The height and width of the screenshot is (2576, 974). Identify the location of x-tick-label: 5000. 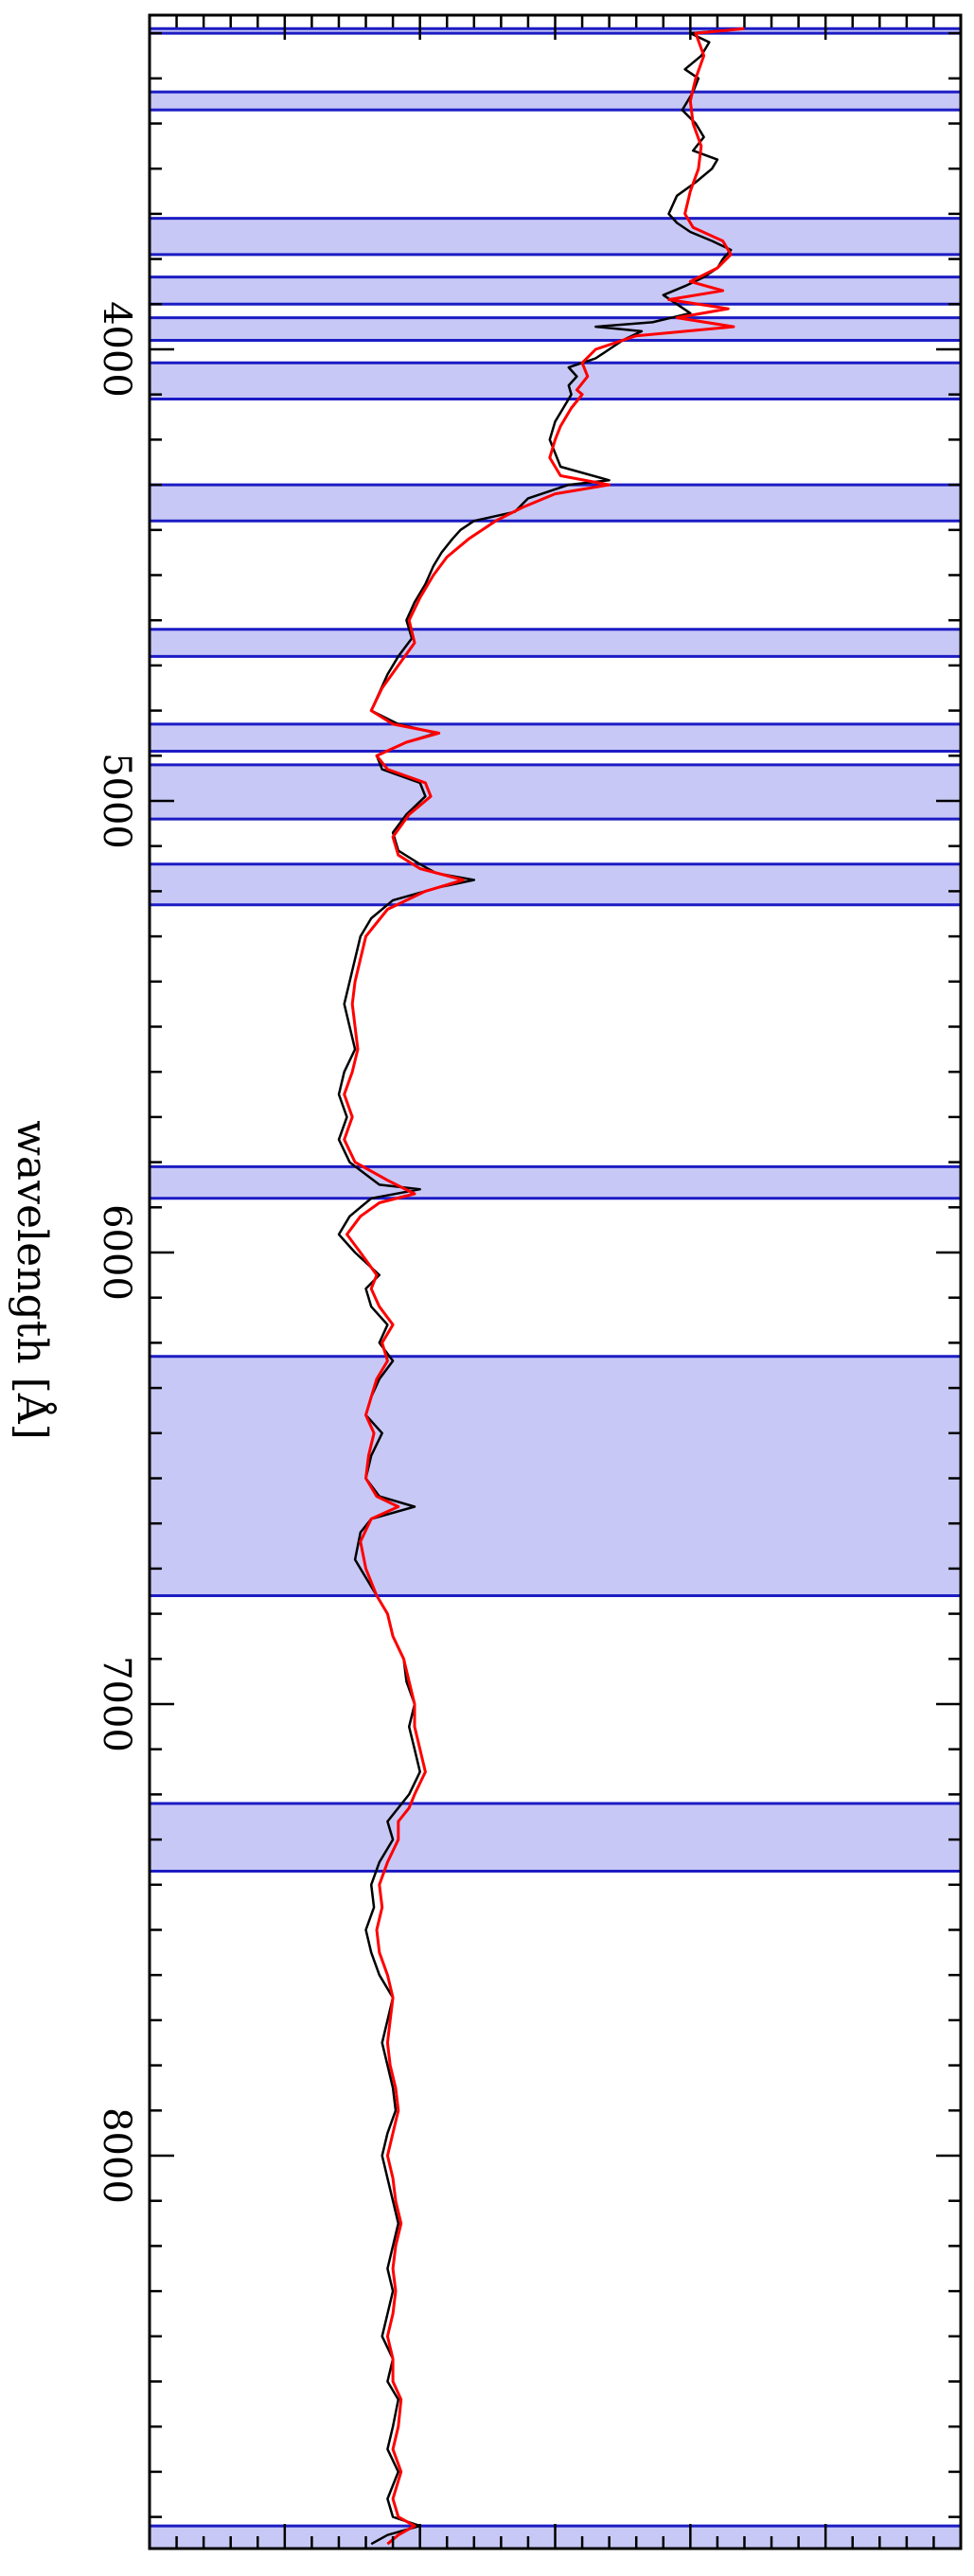
(116, 801).